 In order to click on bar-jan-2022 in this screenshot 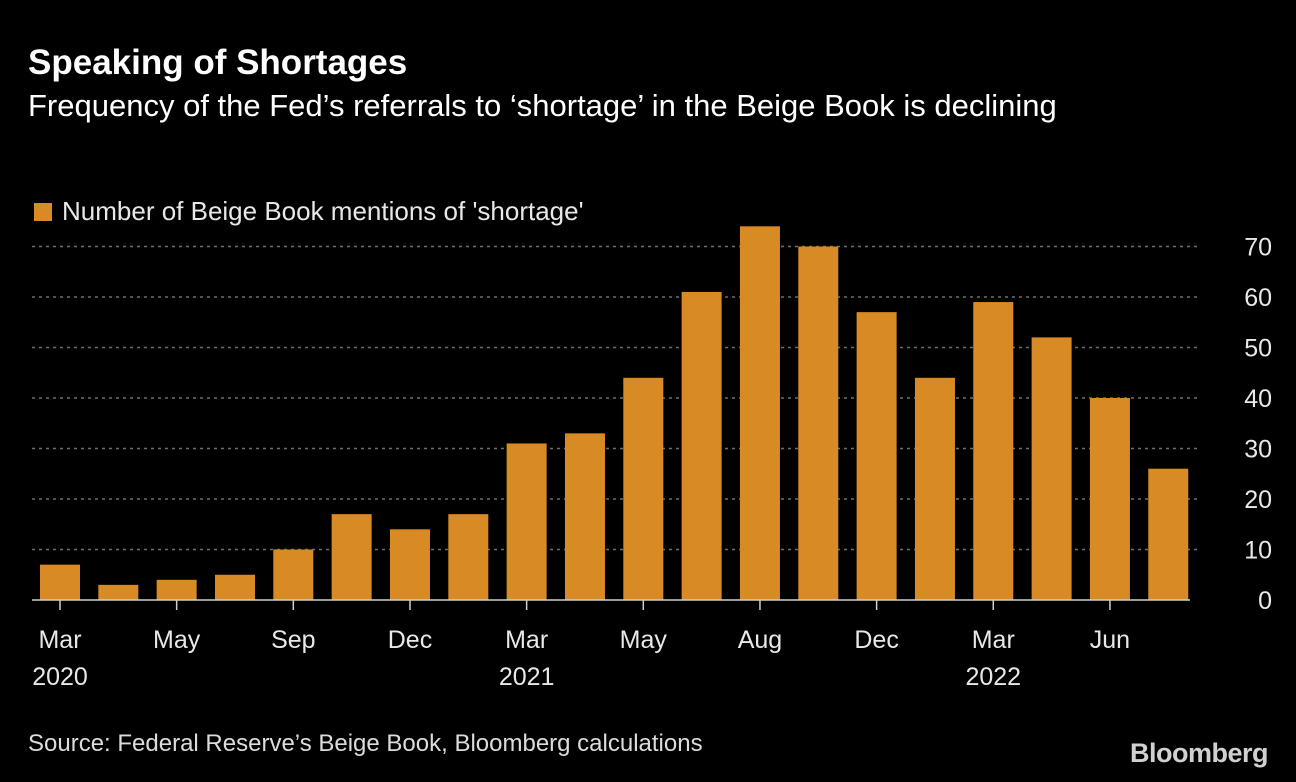, I will do `click(934, 488)`.